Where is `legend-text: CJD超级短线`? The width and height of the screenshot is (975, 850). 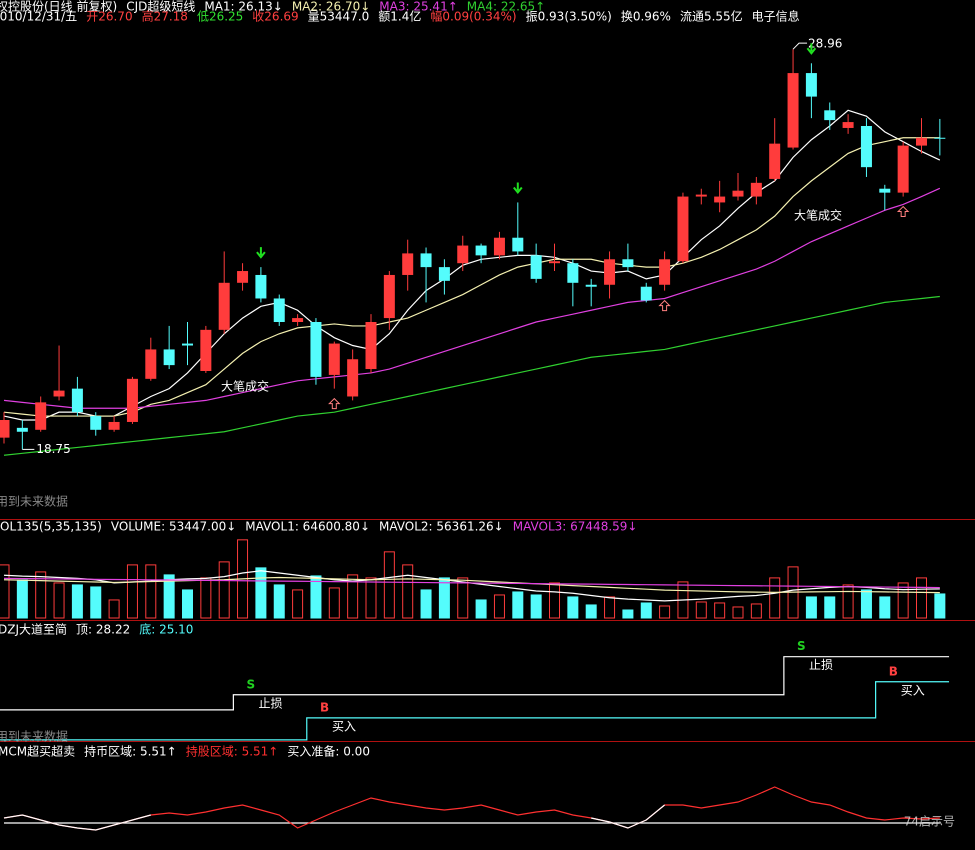 legend-text: CJD超级短线 is located at coordinates (160, 7).